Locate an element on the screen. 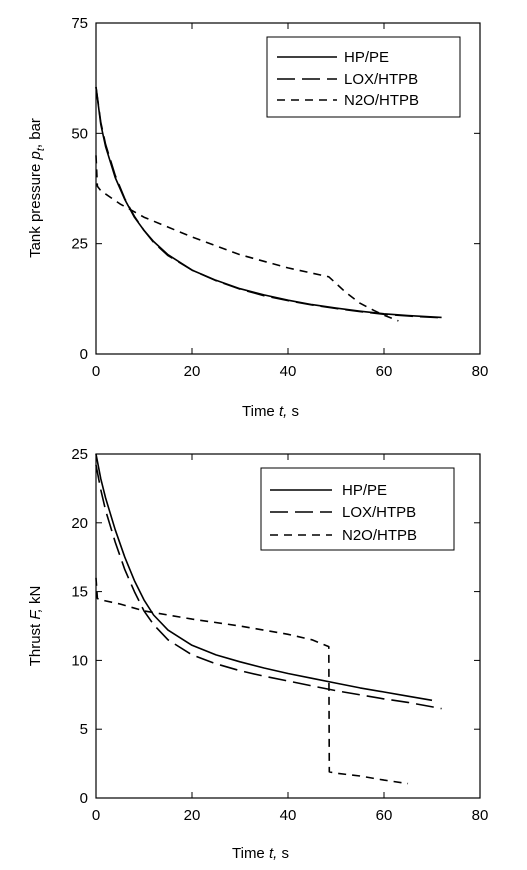 The image size is (527, 870). y-tick-label: 5 is located at coordinates (84, 729).